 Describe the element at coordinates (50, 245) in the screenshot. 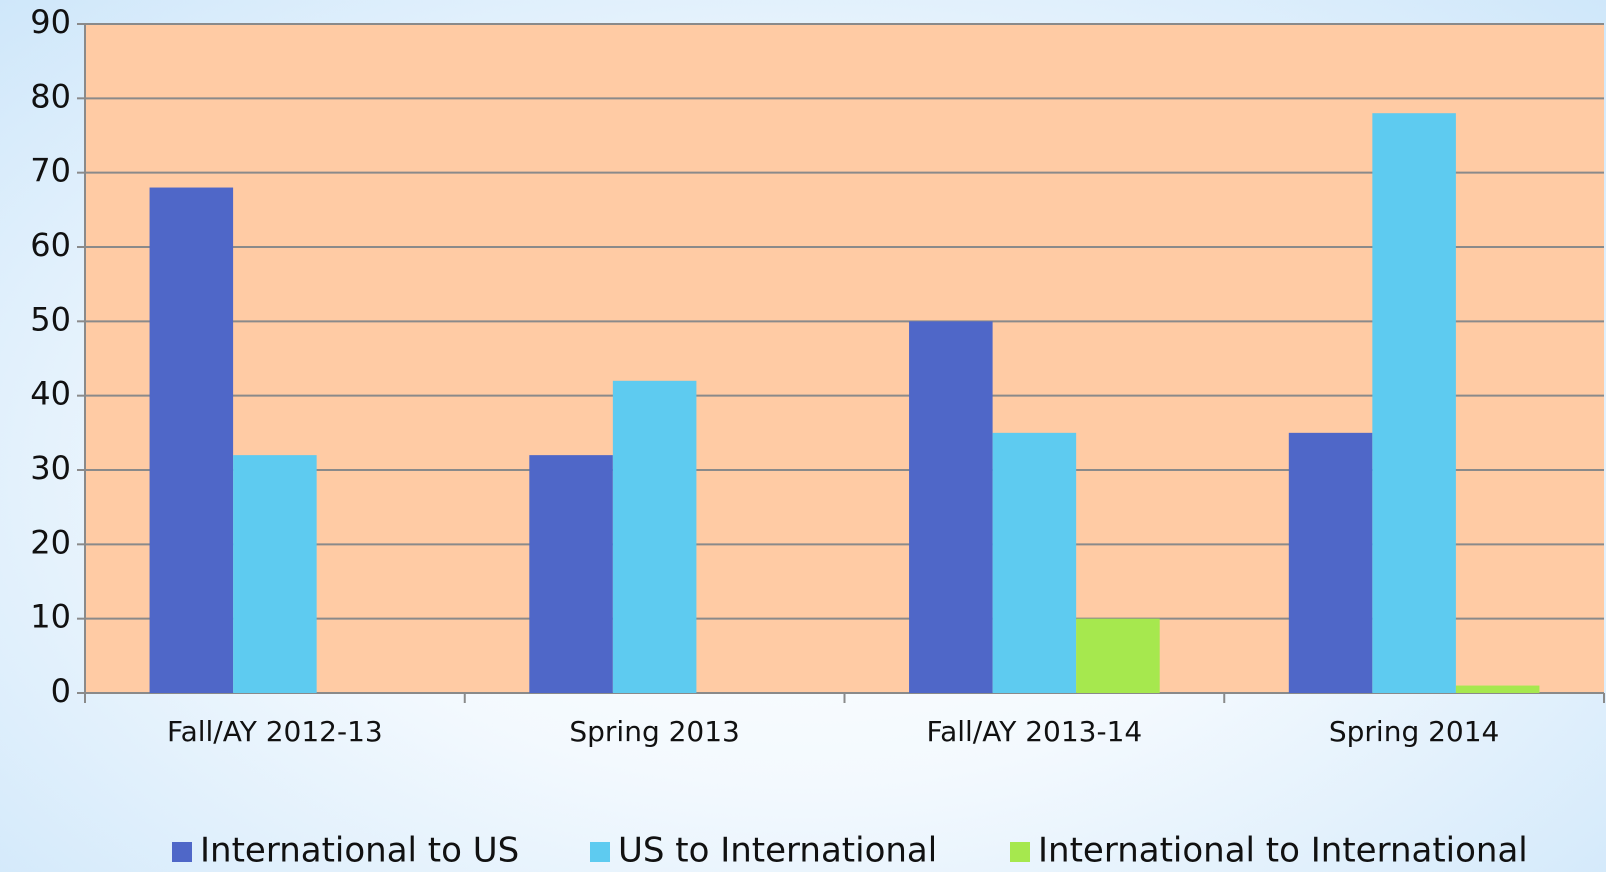

I see `y-tick-label: 60` at that location.